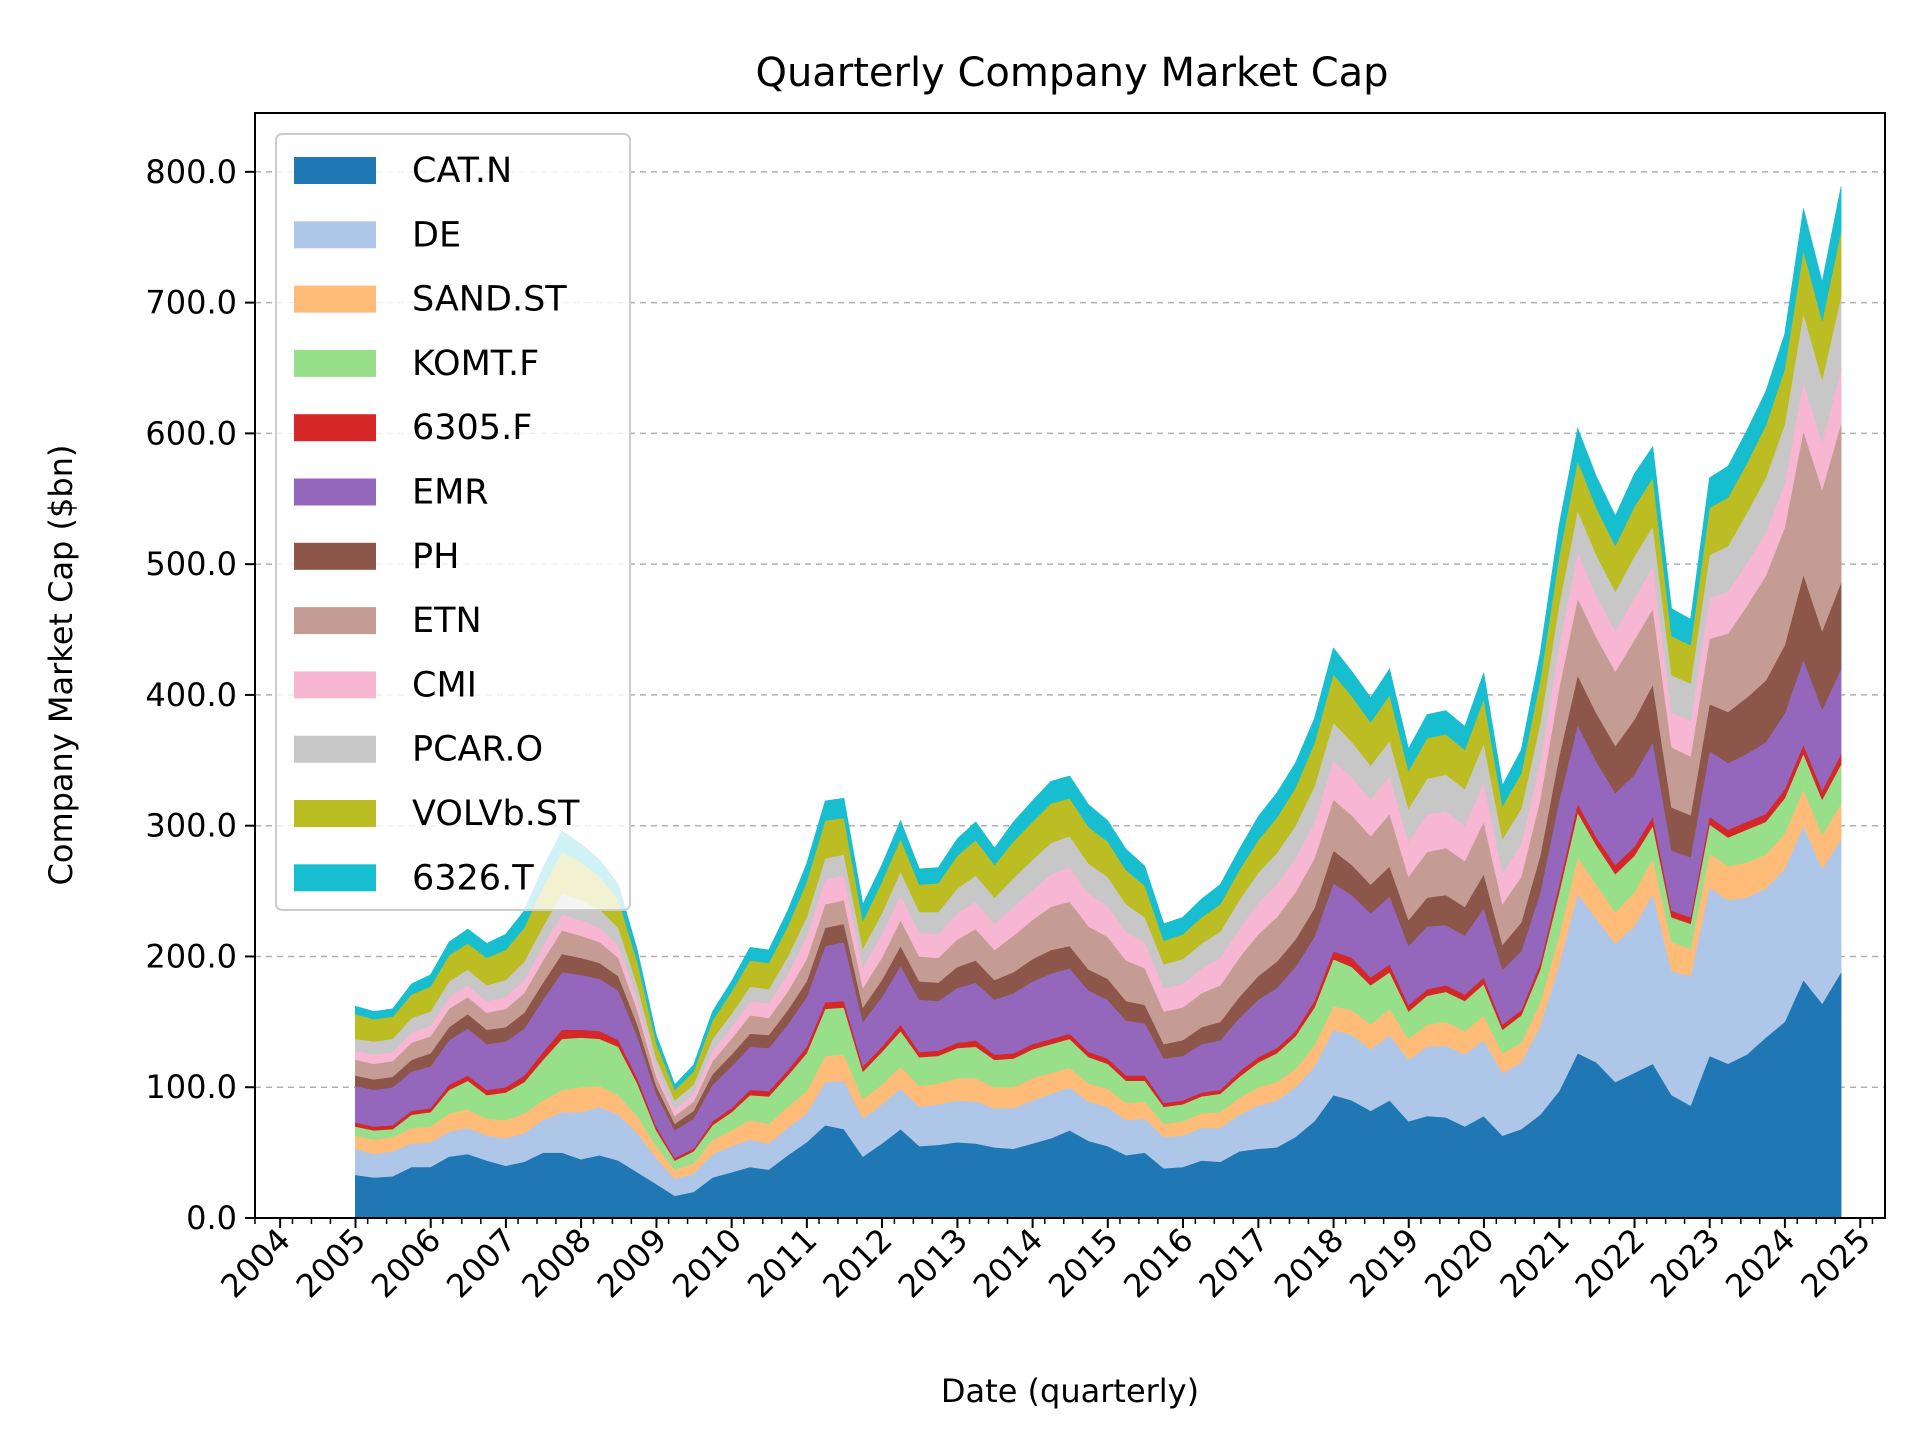 The height and width of the screenshot is (1440, 1920). I want to click on y-tick-label: 500.0, so click(191, 564).